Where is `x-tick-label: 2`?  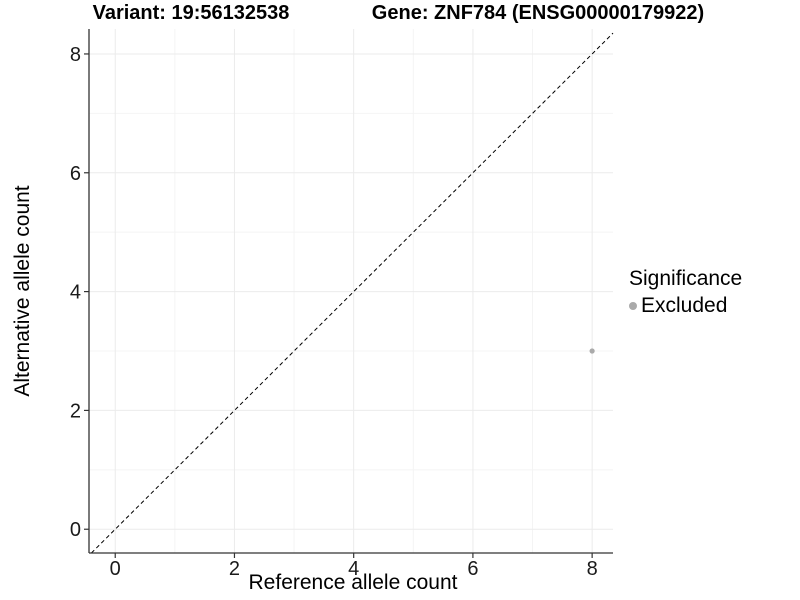 x-tick-label: 2 is located at coordinates (234, 569).